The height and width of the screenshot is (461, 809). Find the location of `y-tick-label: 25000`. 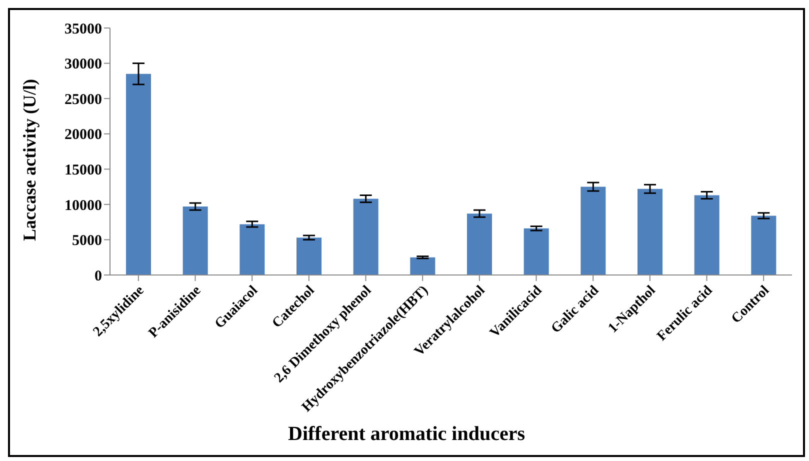

y-tick-label: 25000 is located at coordinates (83, 100).